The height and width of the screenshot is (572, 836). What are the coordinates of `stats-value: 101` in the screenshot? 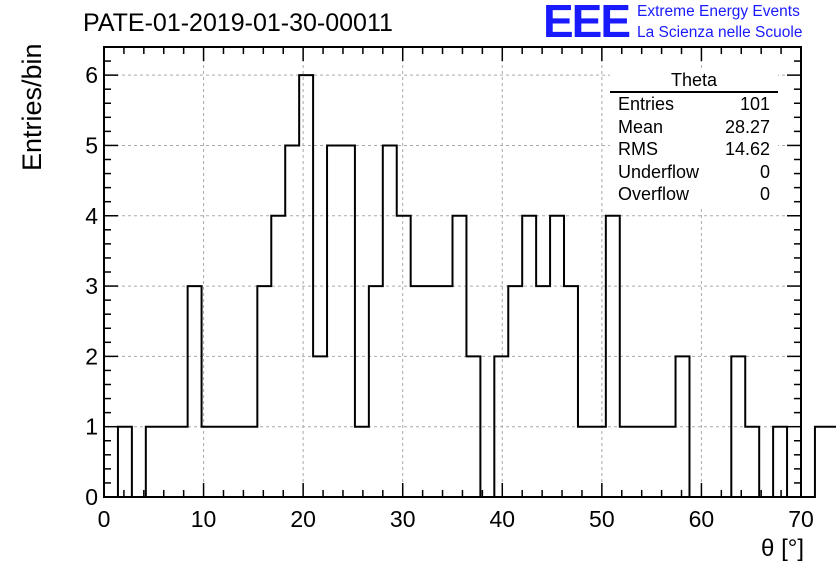 It's located at (754, 104).